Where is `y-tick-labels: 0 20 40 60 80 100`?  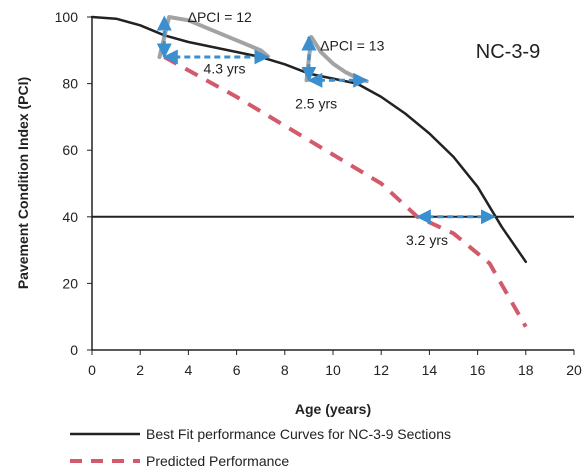
y-tick-labels: 0 20 40 60 80 100 is located at coordinates (73, 183).